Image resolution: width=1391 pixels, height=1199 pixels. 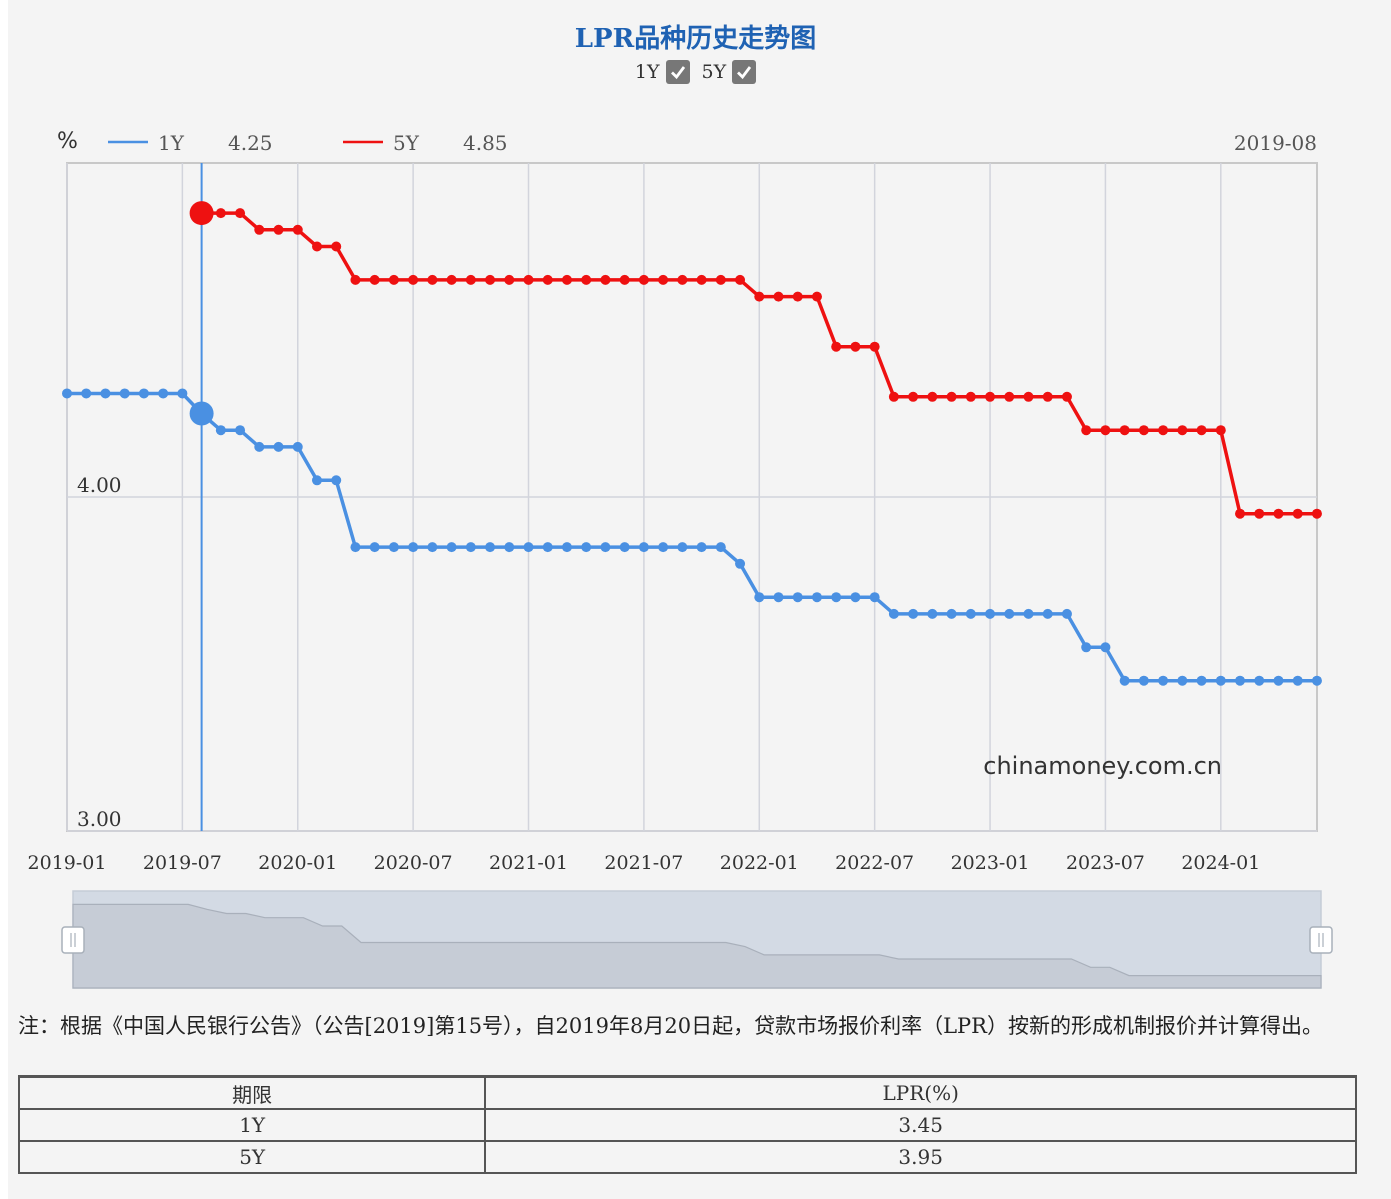 I want to click on range-handle-left, so click(x=73, y=940).